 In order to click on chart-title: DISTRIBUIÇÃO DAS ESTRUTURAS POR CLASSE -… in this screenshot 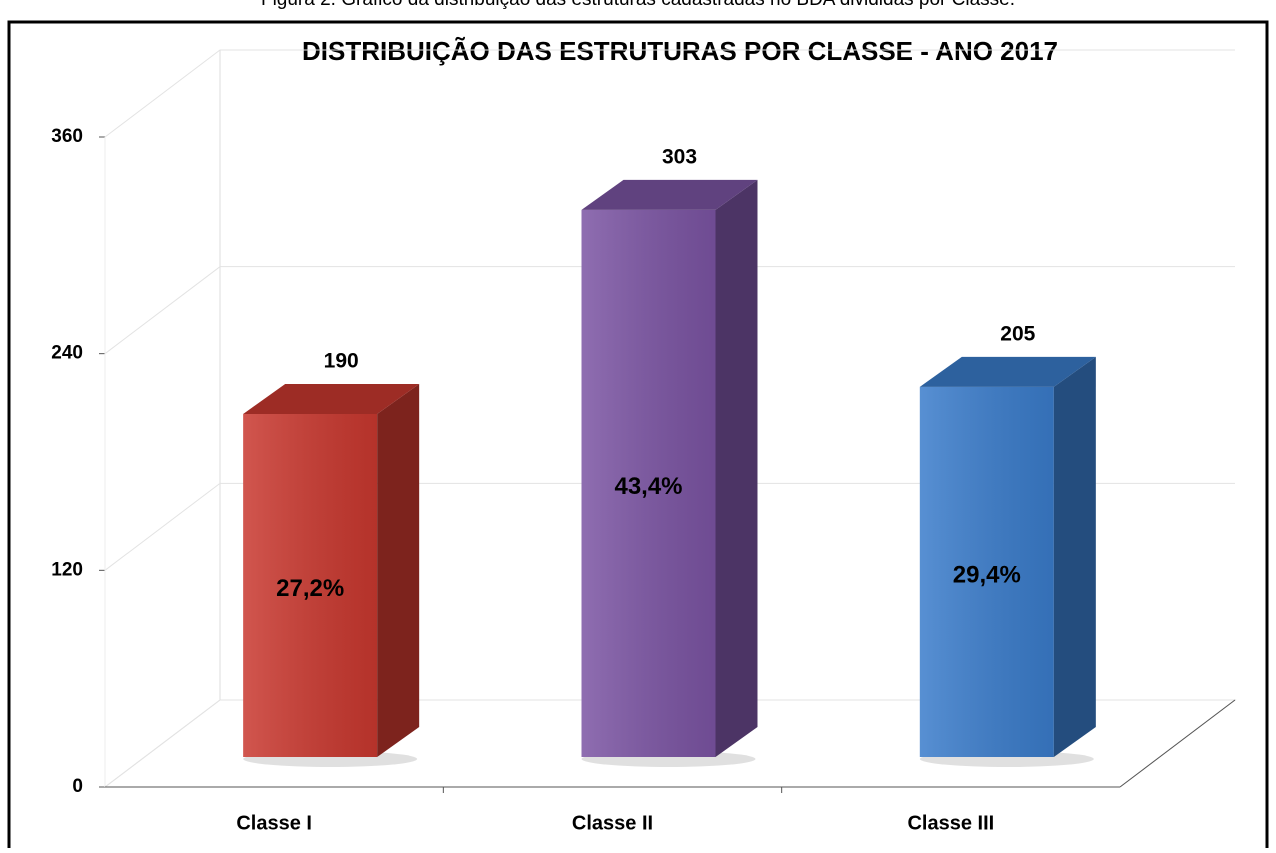, I will do `click(680, 51)`.